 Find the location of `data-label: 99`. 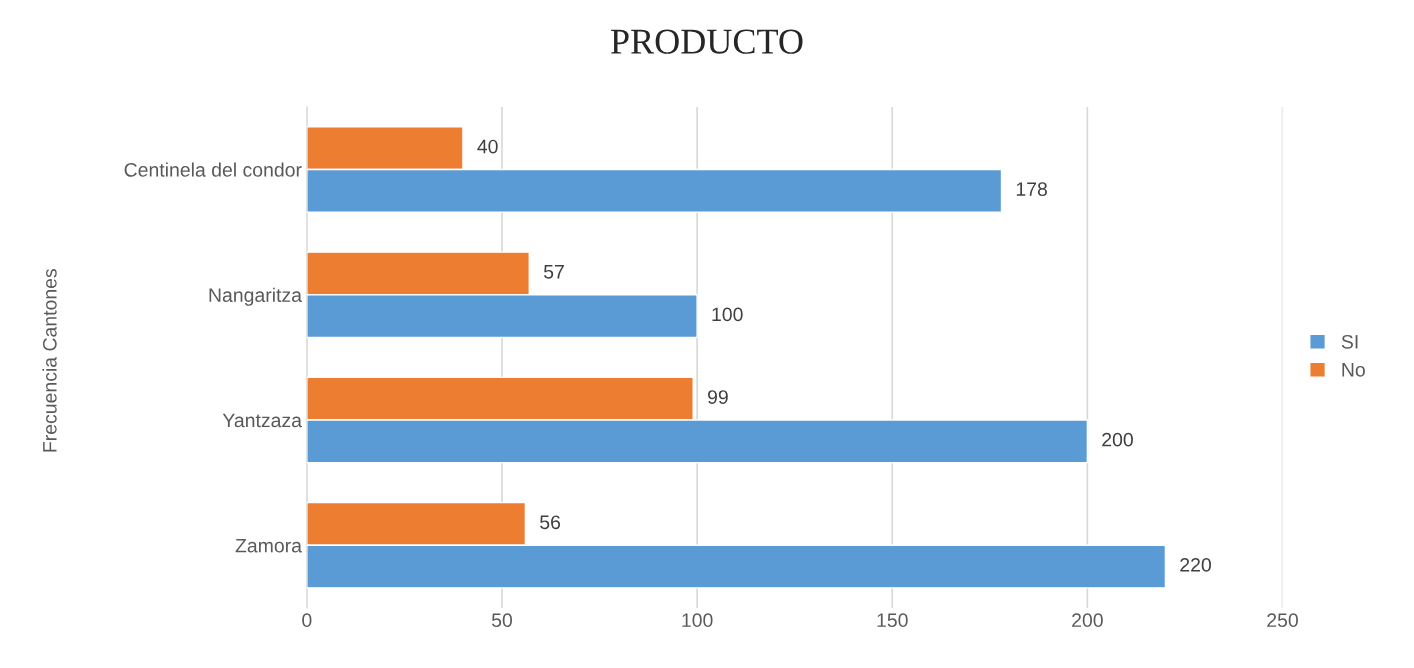

data-label: 99 is located at coordinates (718, 397).